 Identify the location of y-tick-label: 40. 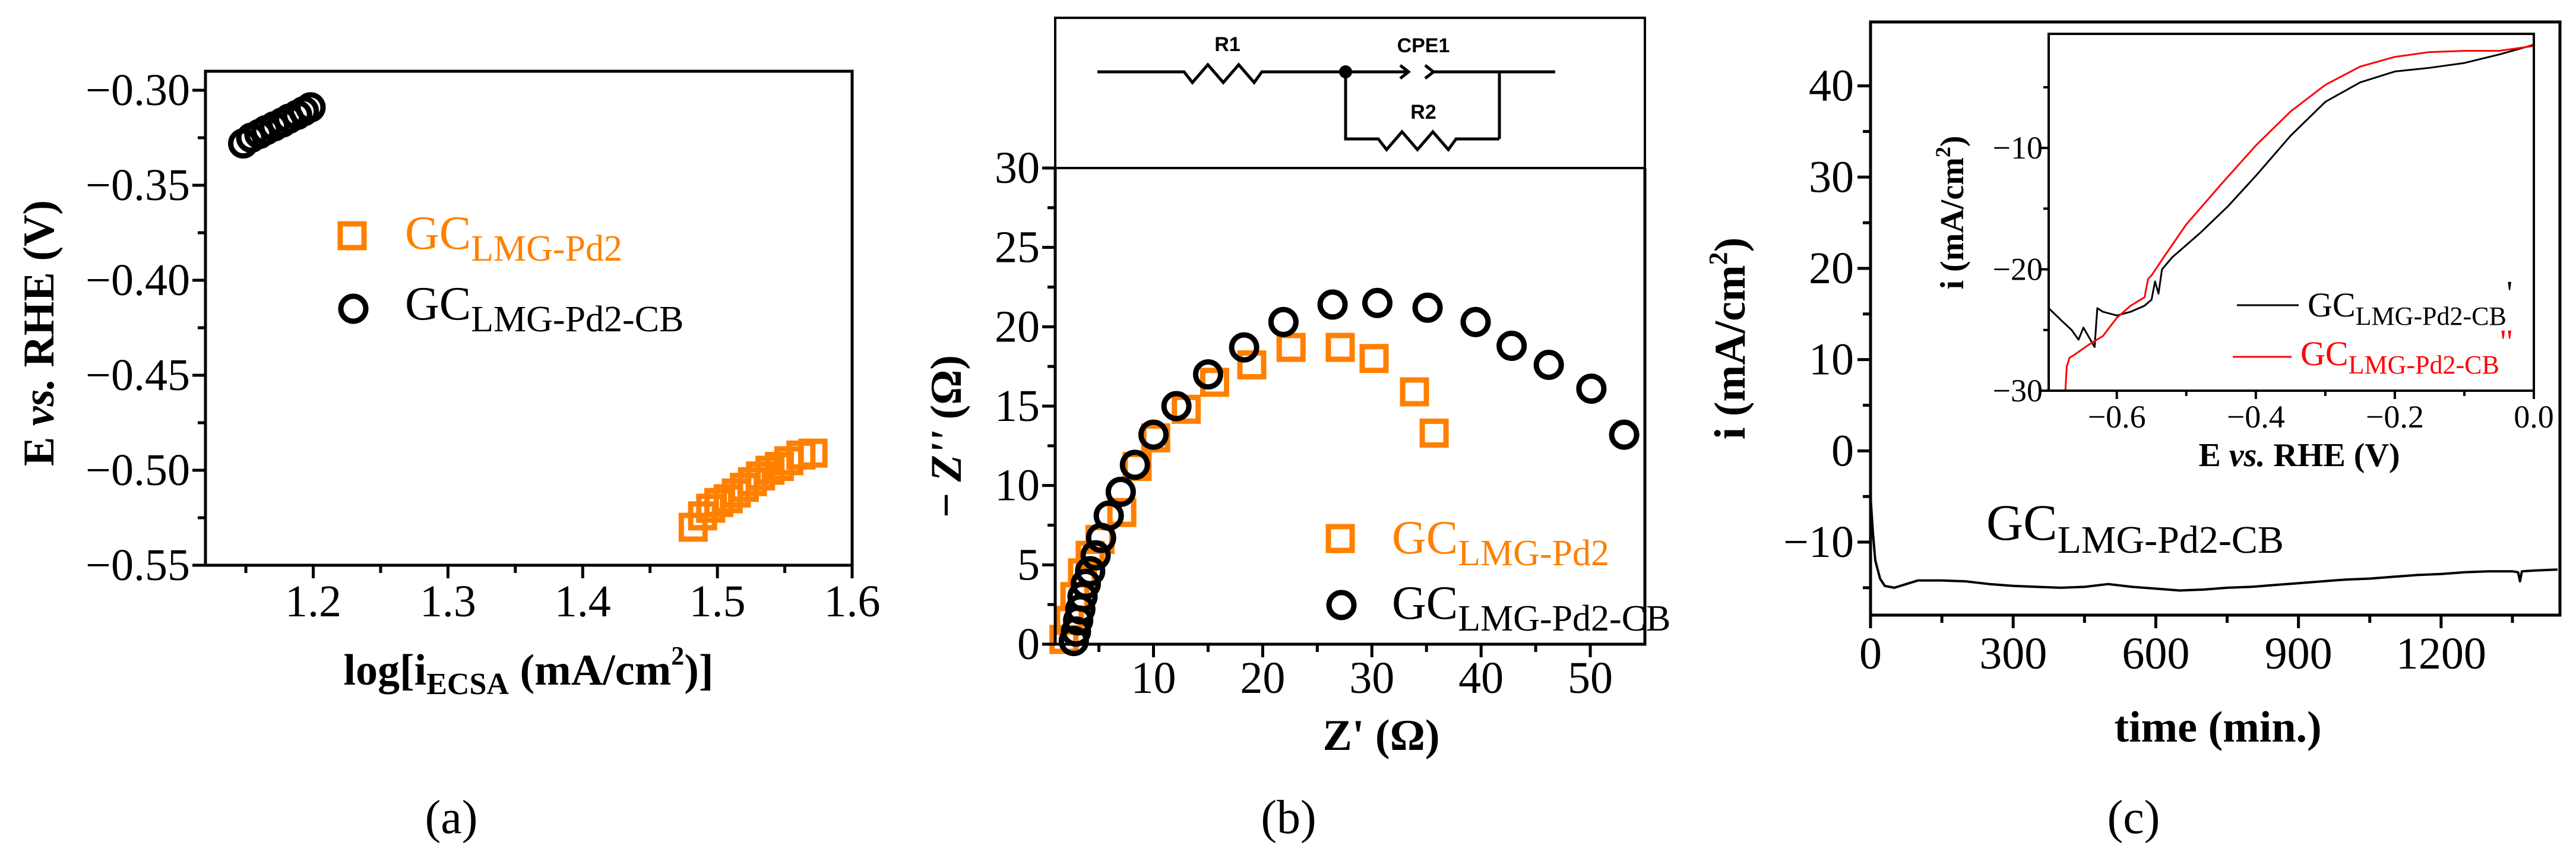
(1831, 86).